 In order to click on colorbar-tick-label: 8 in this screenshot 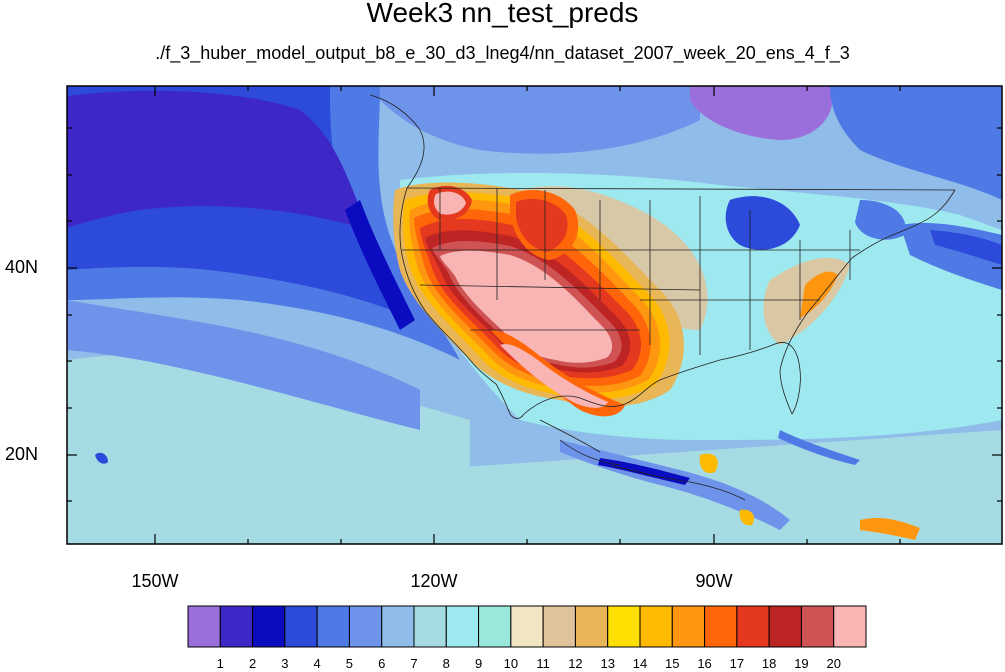, I will do `click(446, 663)`.